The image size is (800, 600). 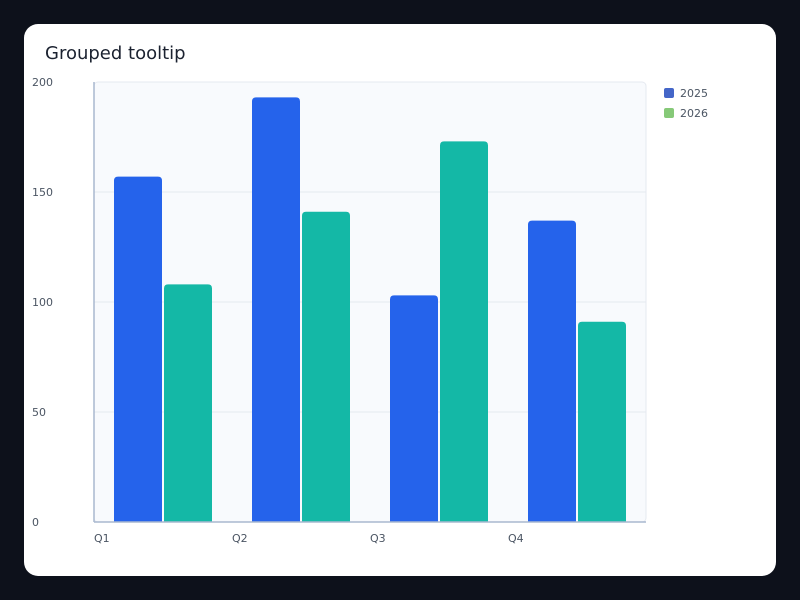 I want to click on legend-swatch-2026, so click(x=669, y=113).